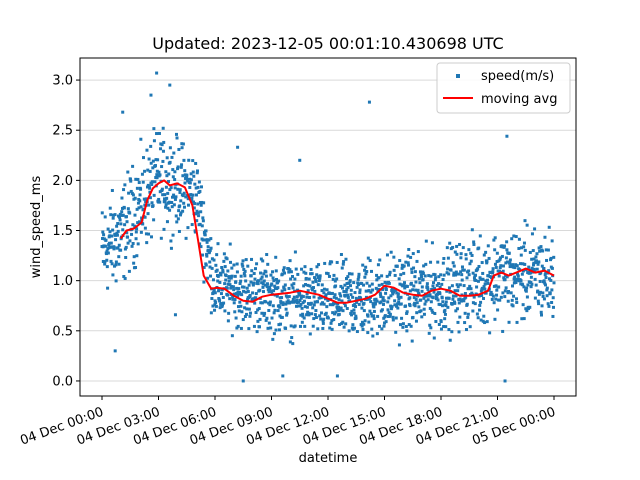  What do you see at coordinates (503, 88) in the screenshot?
I see `legend-box` at bounding box center [503, 88].